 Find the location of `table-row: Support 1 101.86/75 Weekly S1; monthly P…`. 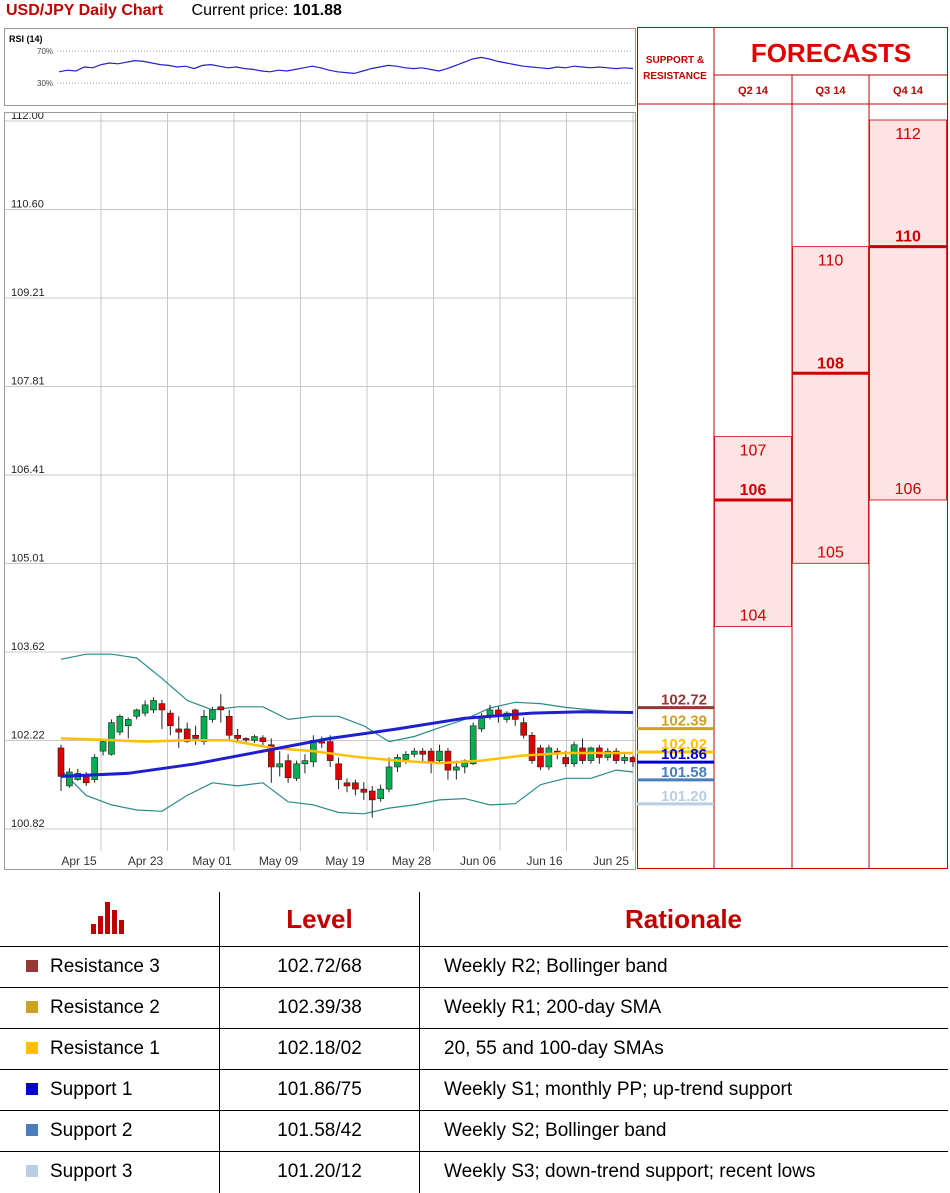

table-row: Support 1 101.86/75 Weekly S1; monthly P… is located at coordinates (474, 1090).